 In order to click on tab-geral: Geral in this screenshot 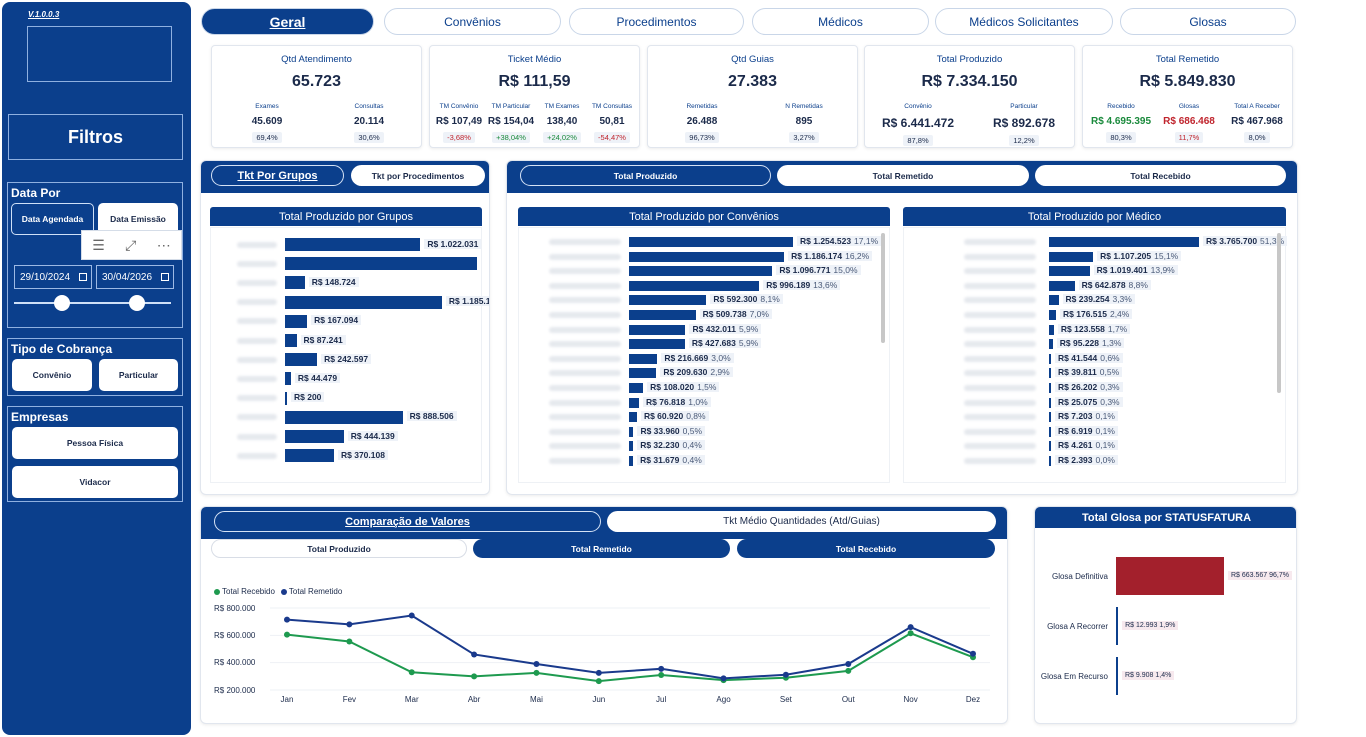, I will do `click(287, 21)`.